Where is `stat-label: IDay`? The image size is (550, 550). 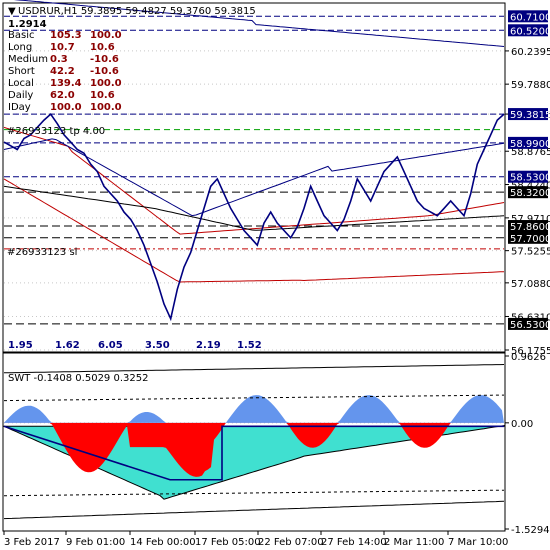 stat-label: IDay is located at coordinates (19, 107).